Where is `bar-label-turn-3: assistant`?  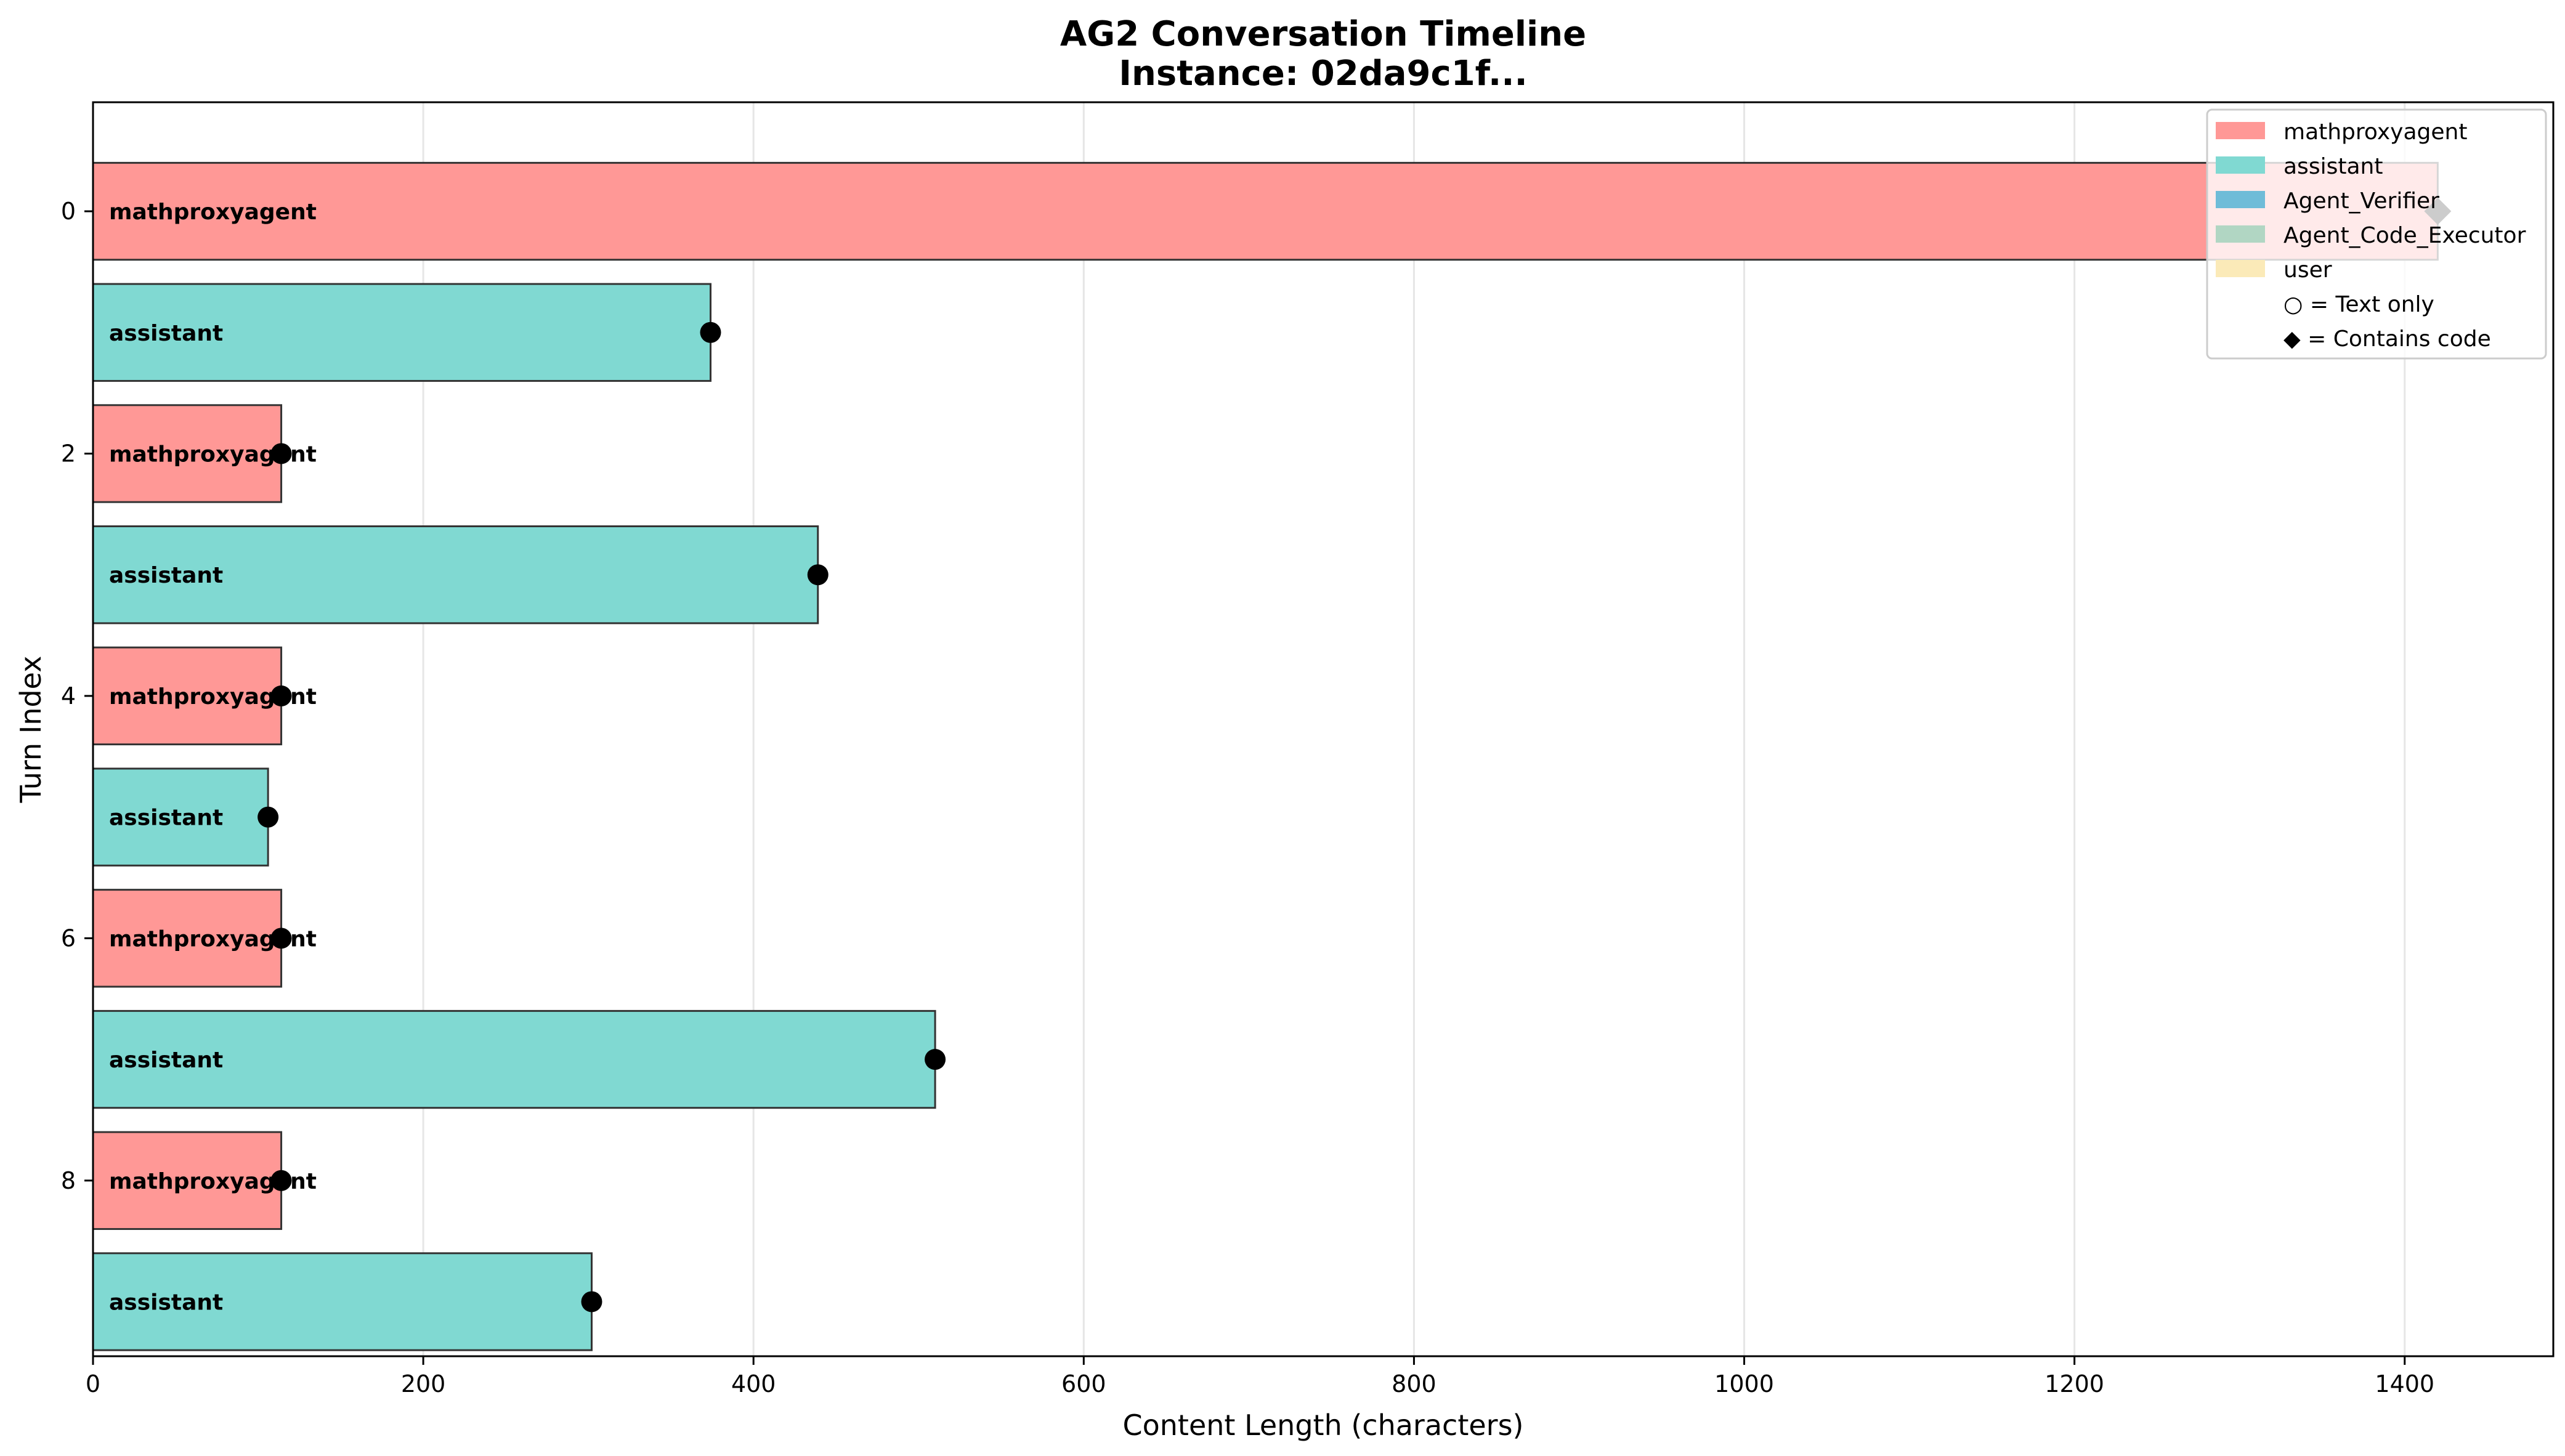 bar-label-turn-3: assistant is located at coordinates (166, 575).